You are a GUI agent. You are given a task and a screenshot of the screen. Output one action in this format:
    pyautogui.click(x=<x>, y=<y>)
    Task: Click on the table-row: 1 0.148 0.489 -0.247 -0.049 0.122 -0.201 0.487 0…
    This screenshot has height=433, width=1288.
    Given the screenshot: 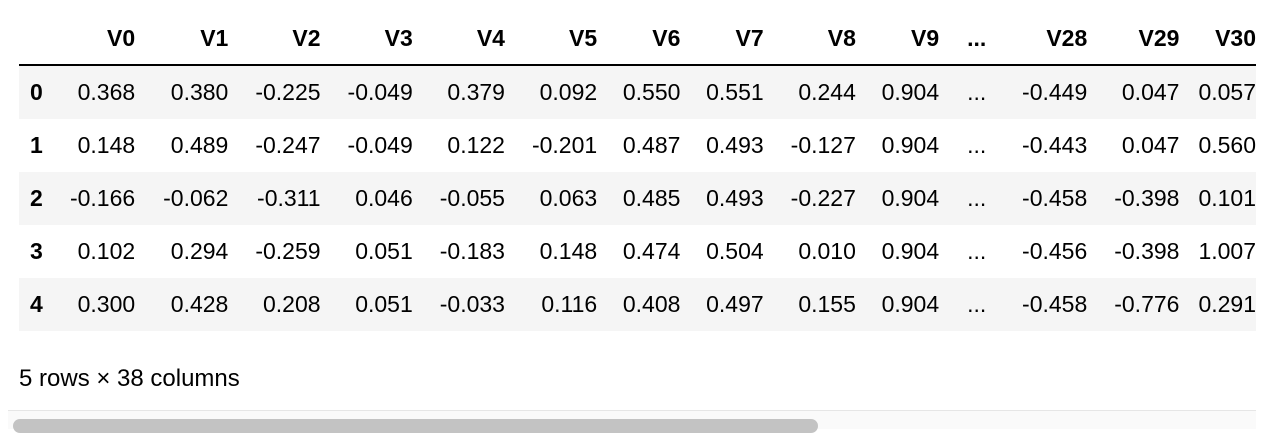 What is the action you would take?
    pyautogui.click(x=637, y=145)
    